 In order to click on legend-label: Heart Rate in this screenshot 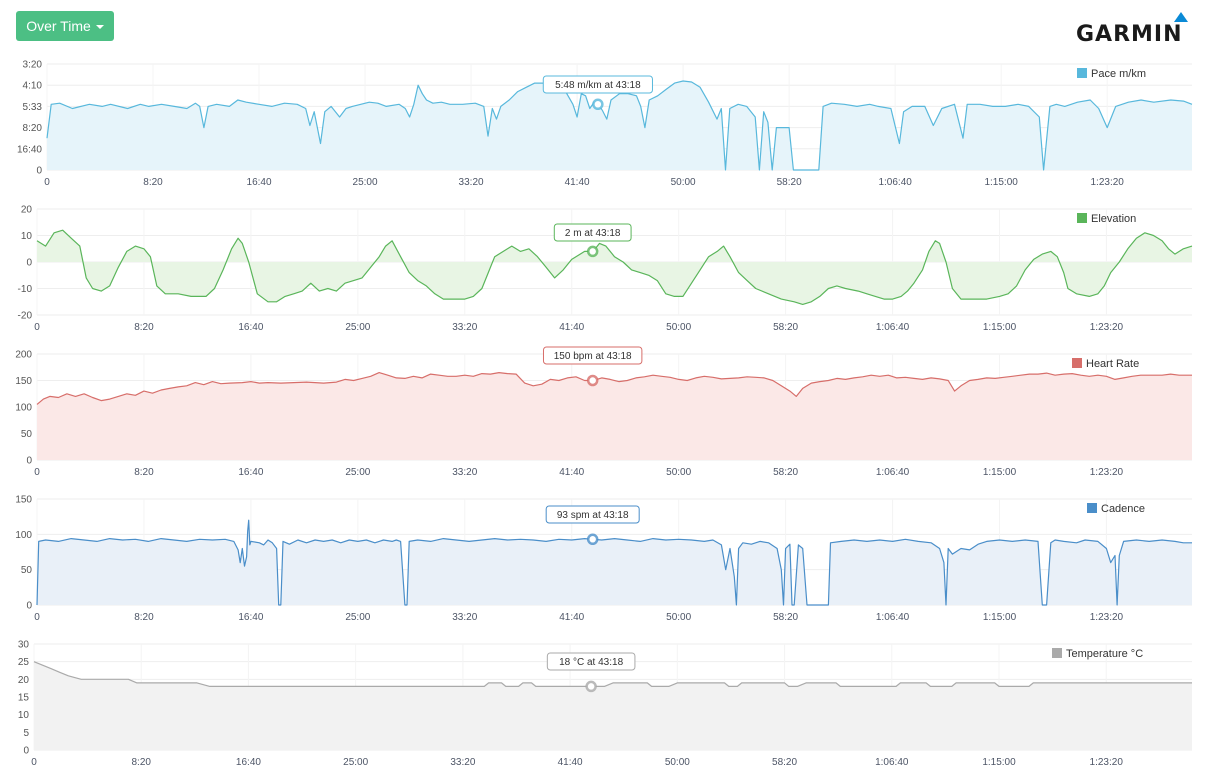, I will do `click(1112, 364)`.